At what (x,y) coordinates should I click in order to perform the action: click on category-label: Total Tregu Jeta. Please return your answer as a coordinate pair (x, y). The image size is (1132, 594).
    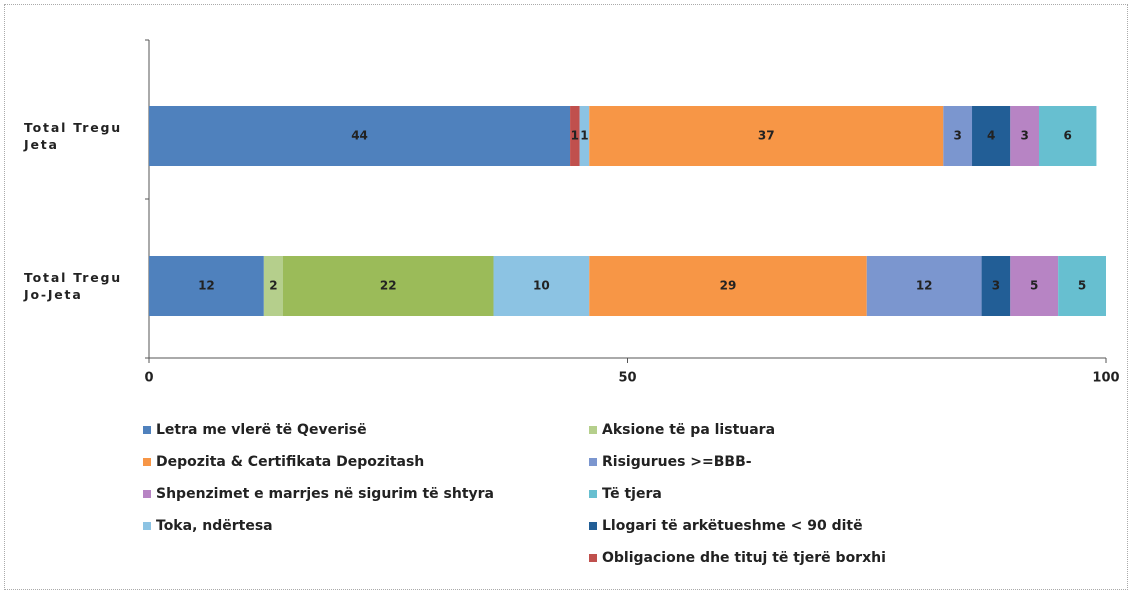
    Looking at the image, I should click on (73, 136).